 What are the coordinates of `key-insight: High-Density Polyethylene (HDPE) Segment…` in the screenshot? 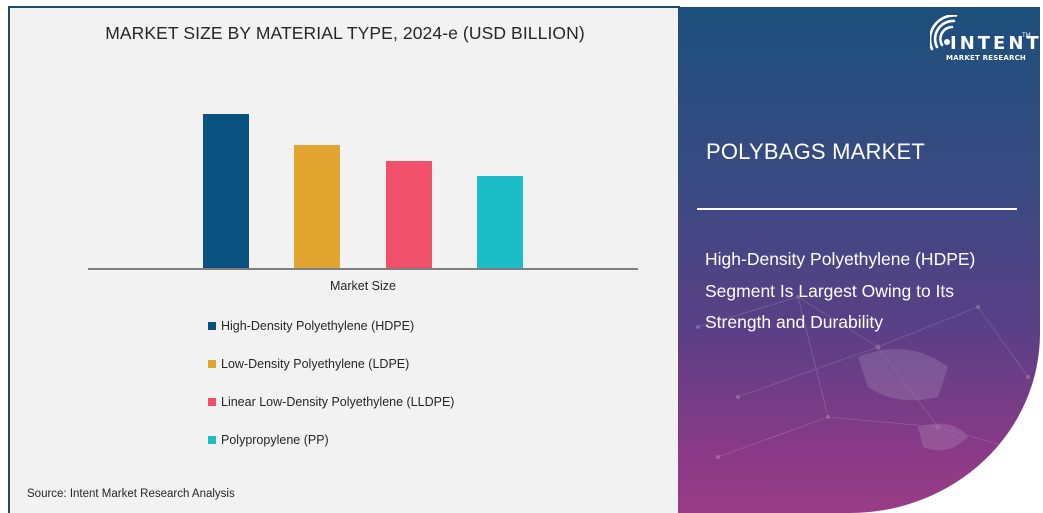 It's located at (840, 290).